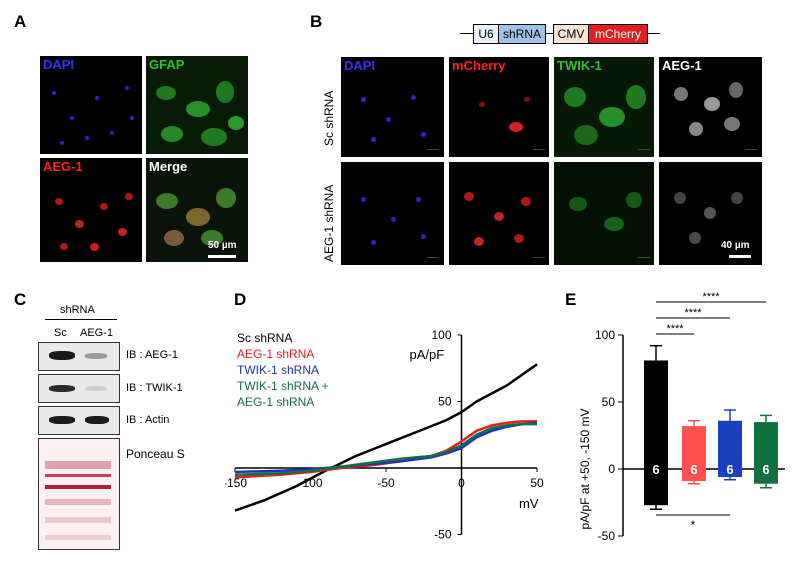 Image resolution: width=798 pixels, height=562 pixels. What do you see at coordinates (392, 213) in the screenshot?
I see `panel-b-aeg1sh-dapi-image` at bounding box center [392, 213].